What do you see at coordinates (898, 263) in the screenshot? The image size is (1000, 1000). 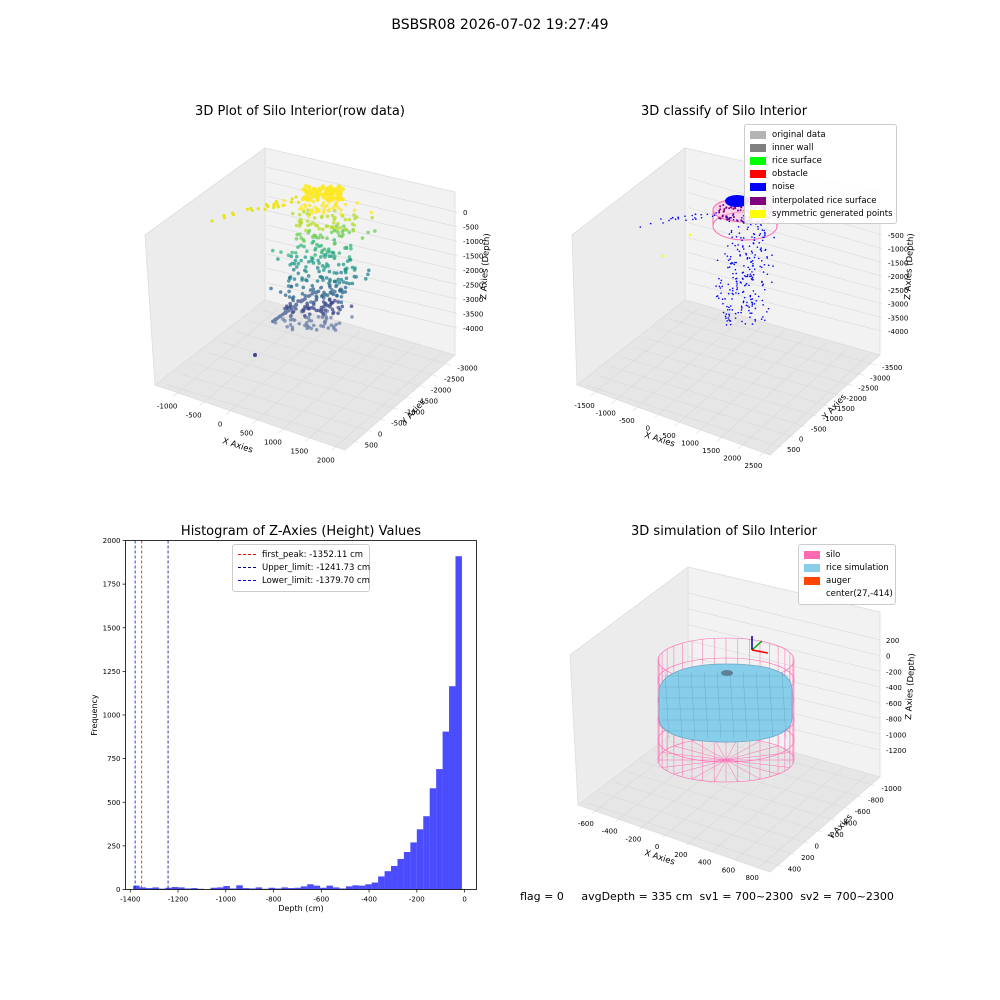 I see `classify-z-tick-label: -1500` at bounding box center [898, 263].